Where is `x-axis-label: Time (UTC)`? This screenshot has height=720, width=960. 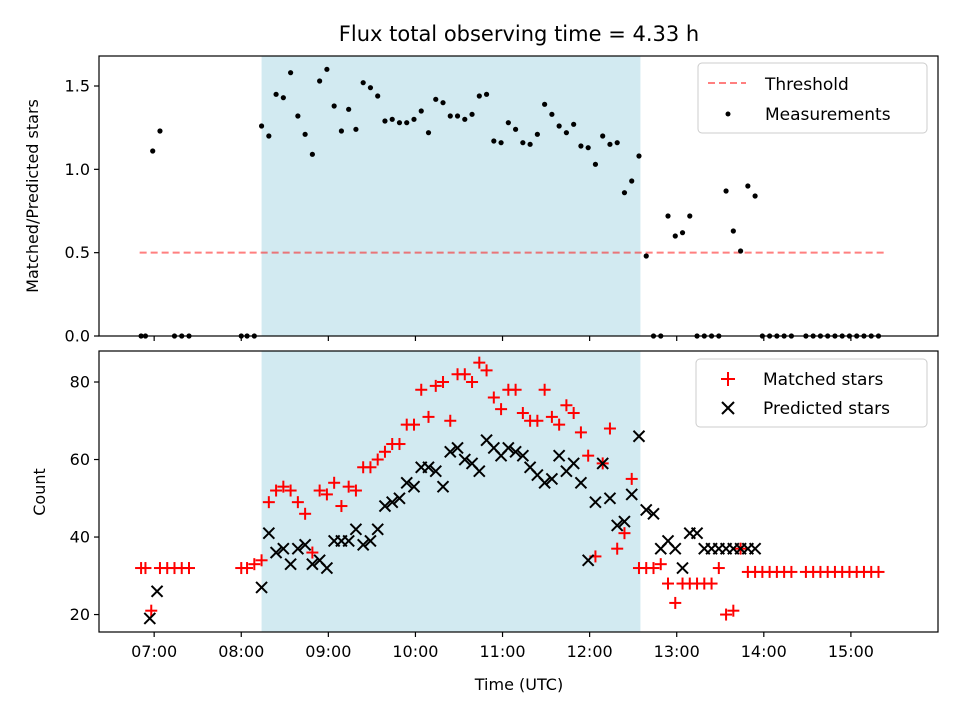 x-axis-label: Time (UTC) is located at coordinates (518, 684).